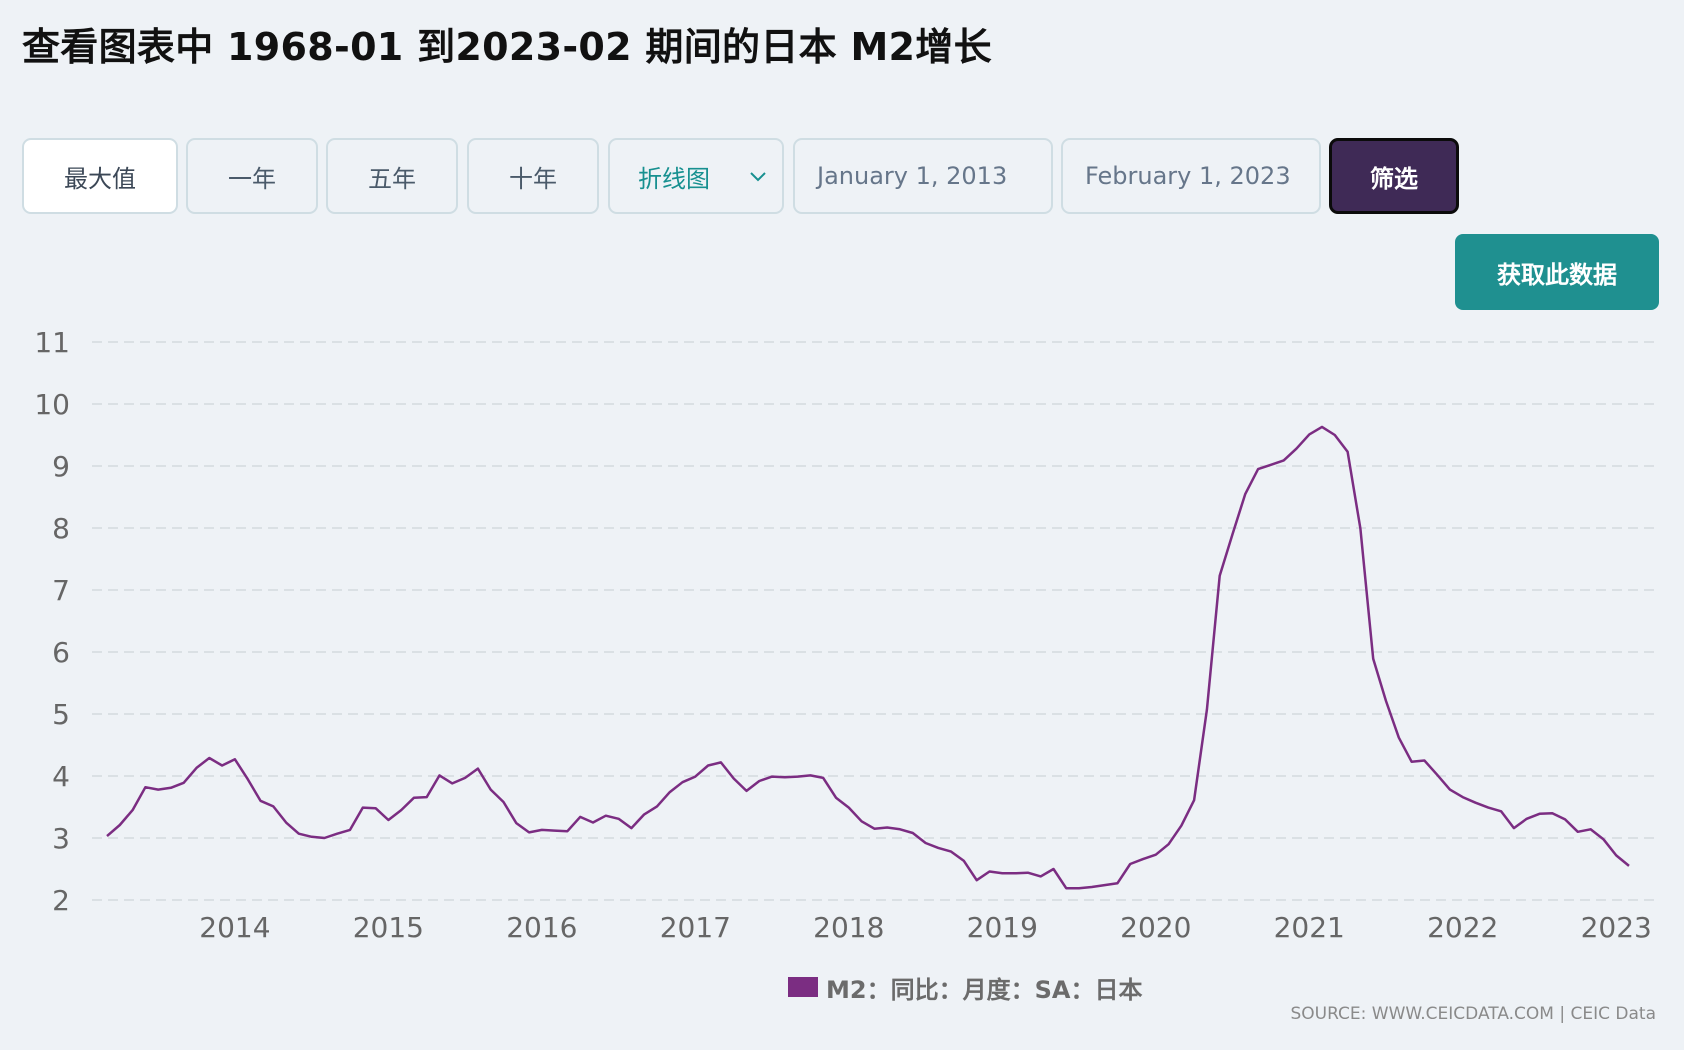 Image resolution: width=1684 pixels, height=1050 pixels. Describe the element at coordinates (674, 178) in the screenshot. I see `chart-type-selected-value: 折线图` at that location.